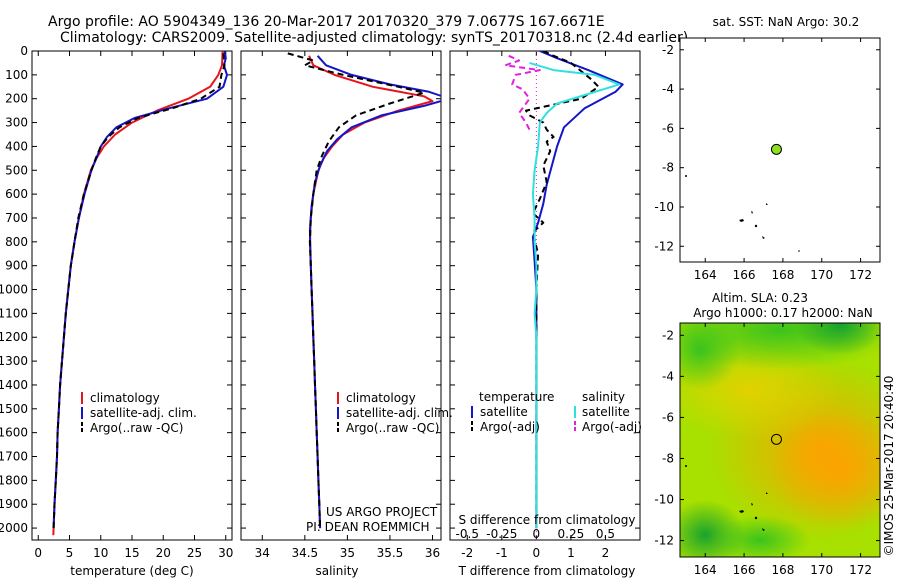 The height and width of the screenshot is (580, 900). I want to click on imos-credit: ©IMOS 25-Mar-2017 20:40:40, so click(889, 466).